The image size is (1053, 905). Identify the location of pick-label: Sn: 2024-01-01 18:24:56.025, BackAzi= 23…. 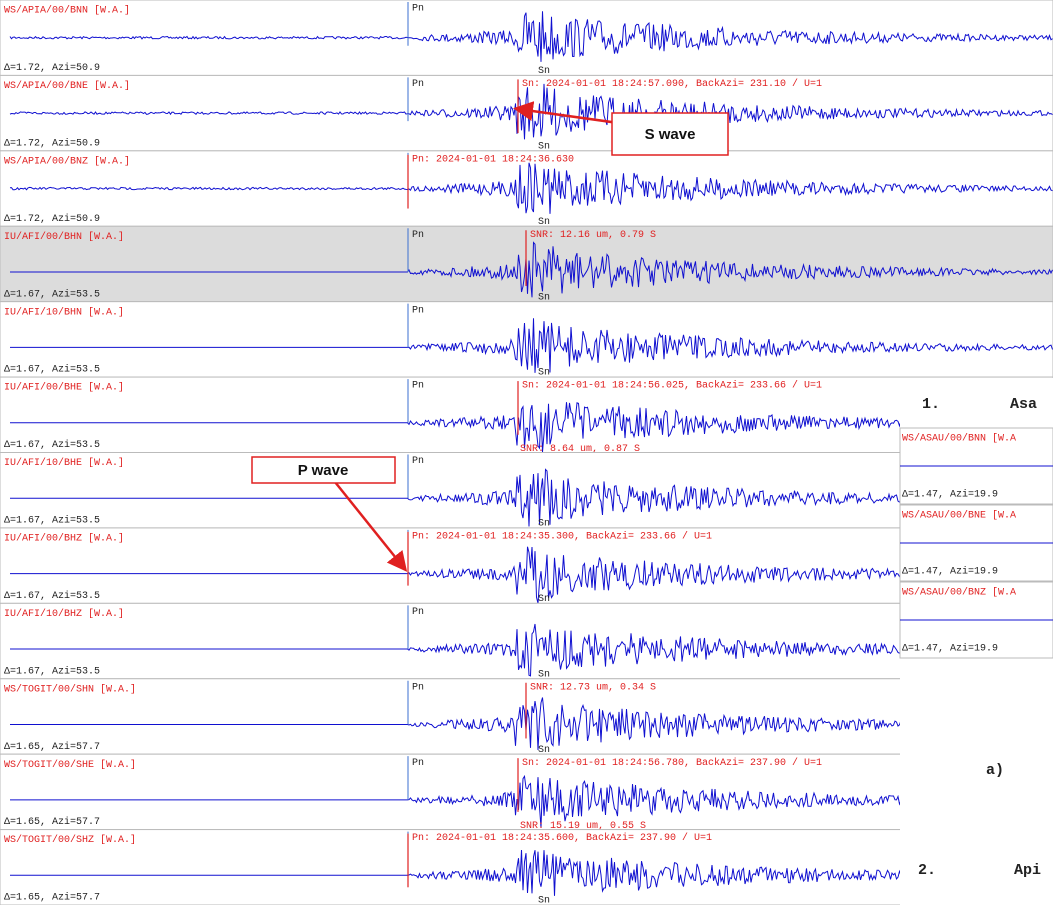
(672, 386).